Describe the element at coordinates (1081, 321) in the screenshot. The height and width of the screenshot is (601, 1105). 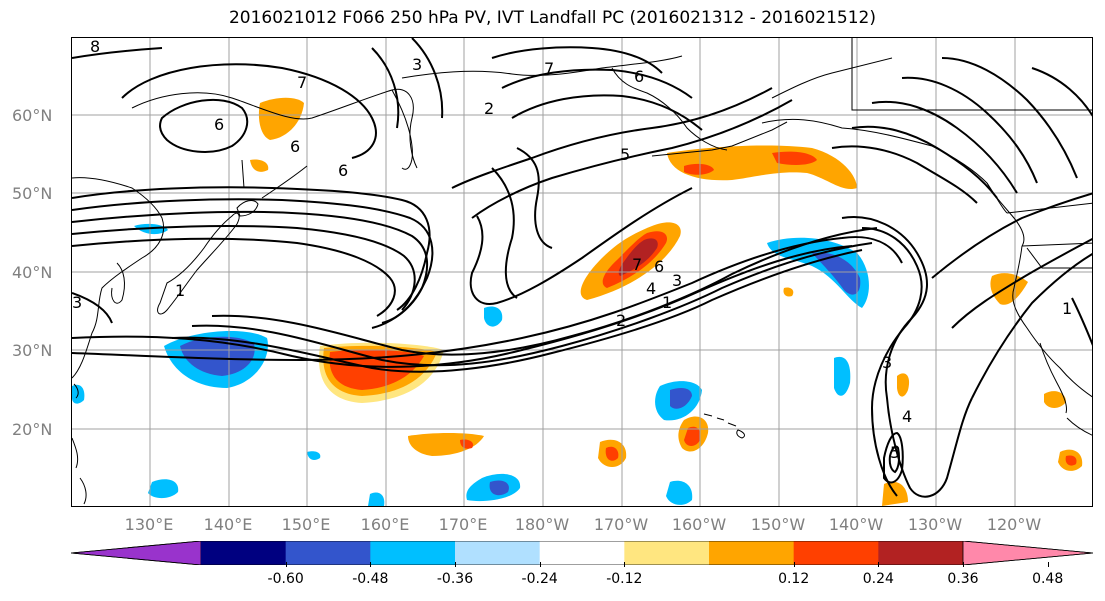
I see `contour-east-small` at that location.